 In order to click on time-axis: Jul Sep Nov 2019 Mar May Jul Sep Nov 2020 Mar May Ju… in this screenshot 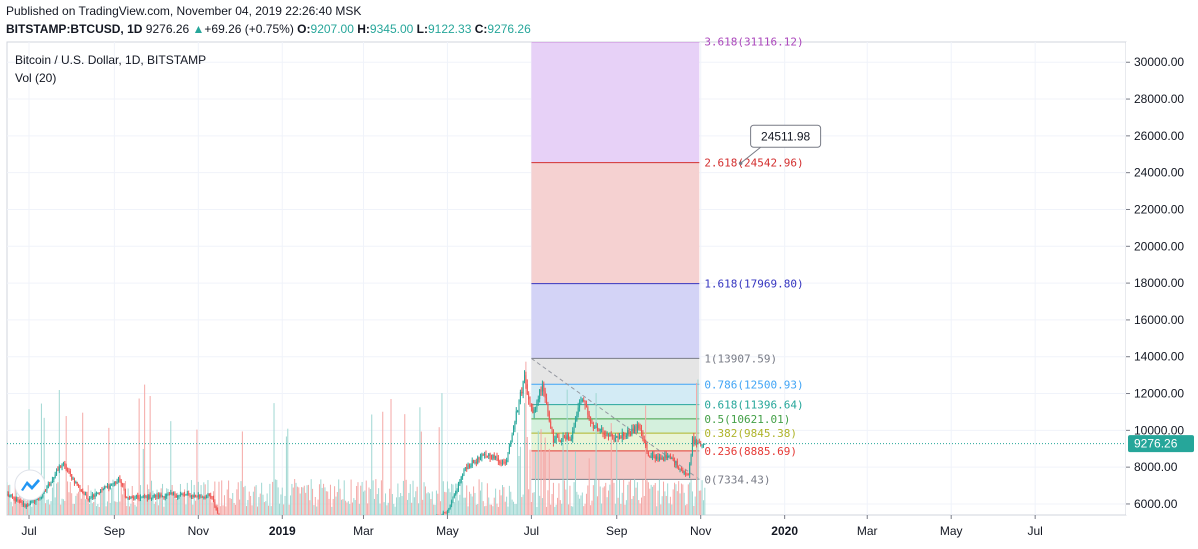, I will do `click(532, 526)`.